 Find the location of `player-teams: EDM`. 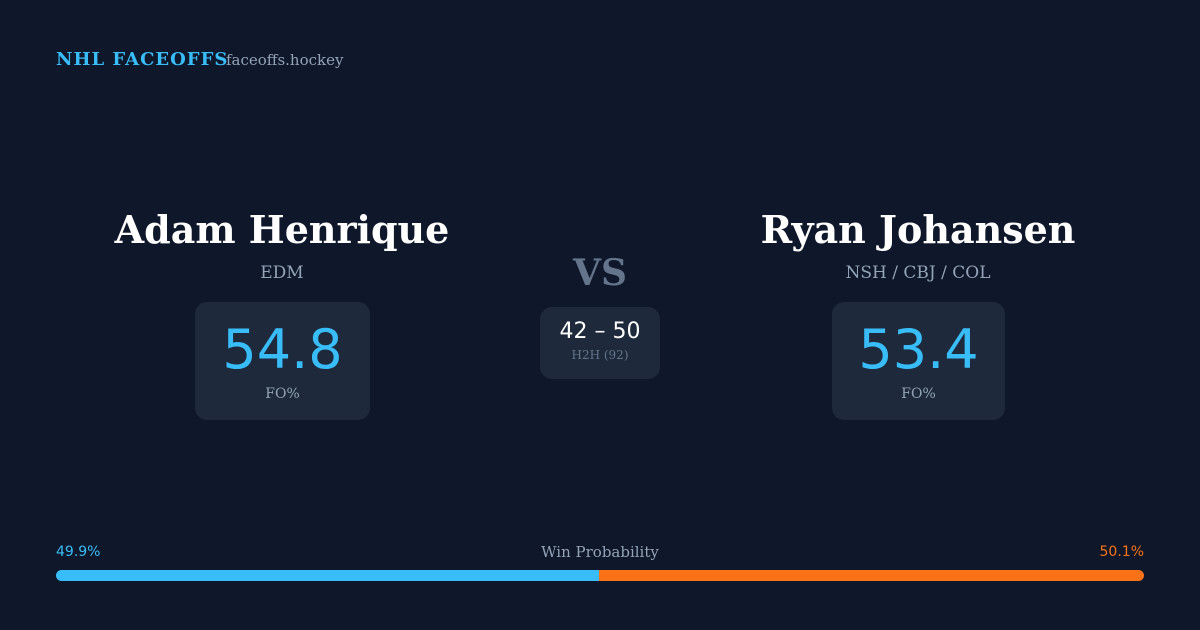

player-teams: EDM is located at coordinates (282, 273).